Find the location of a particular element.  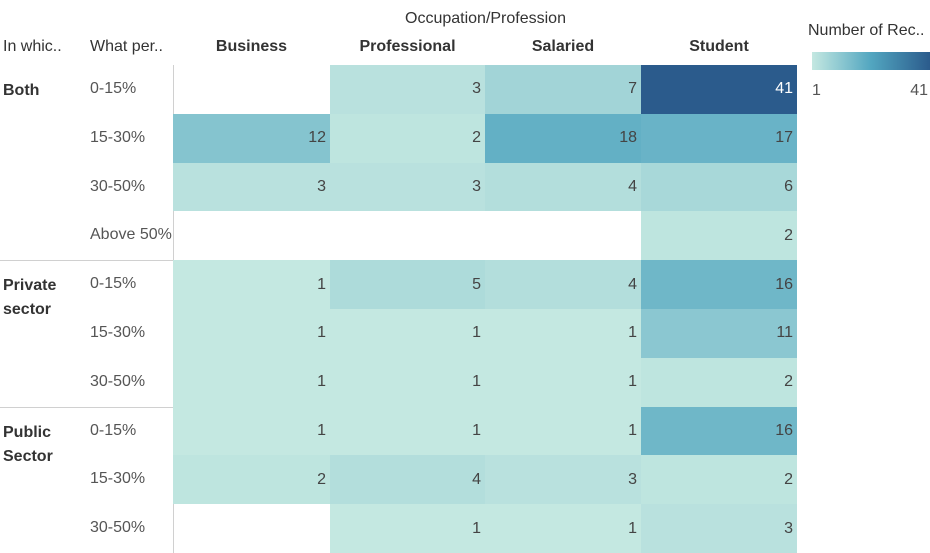

column-group-title: Occupation/Profession is located at coordinates (485, 18).